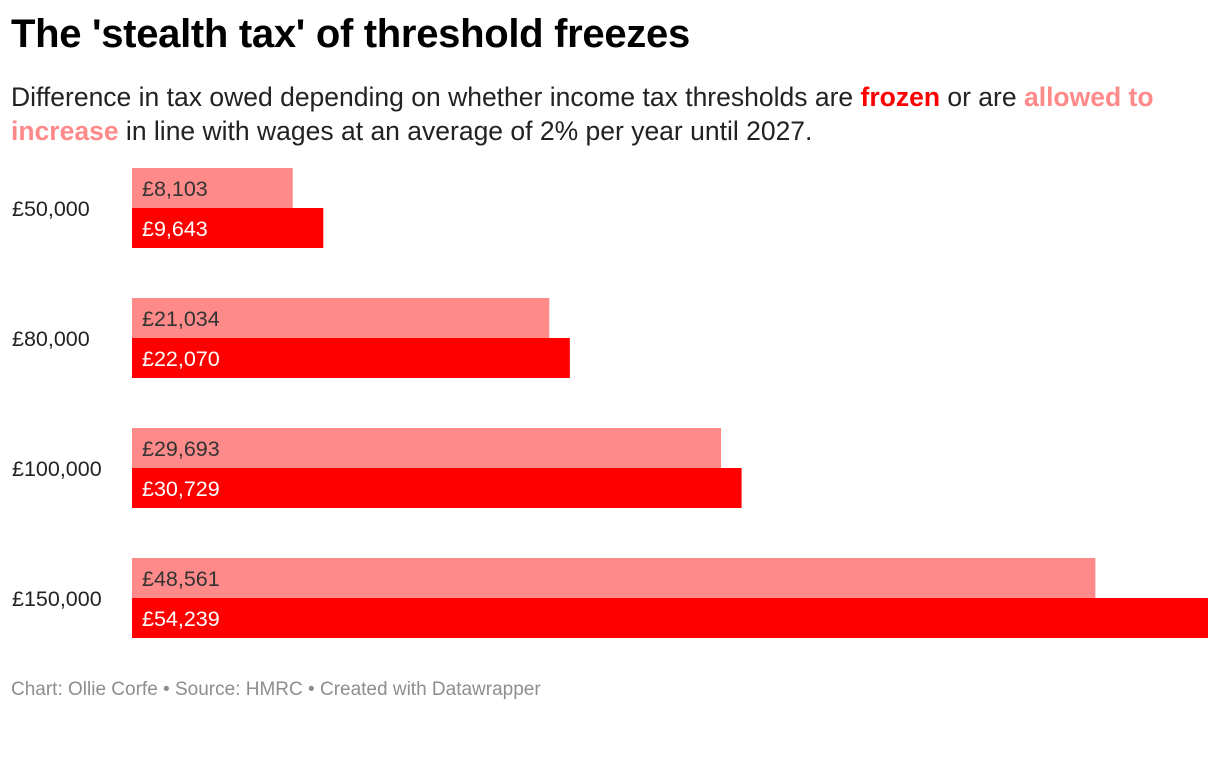  What do you see at coordinates (181, 359) in the screenshot?
I see `value-label-frozen: £22,070` at bounding box center [181, 359].